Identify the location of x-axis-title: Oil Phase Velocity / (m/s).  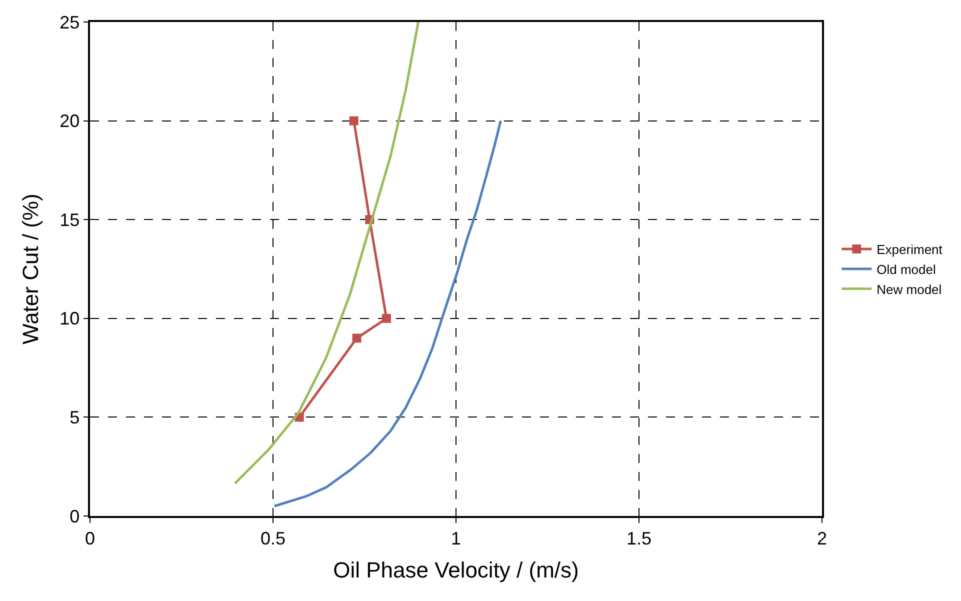
(456, 570).